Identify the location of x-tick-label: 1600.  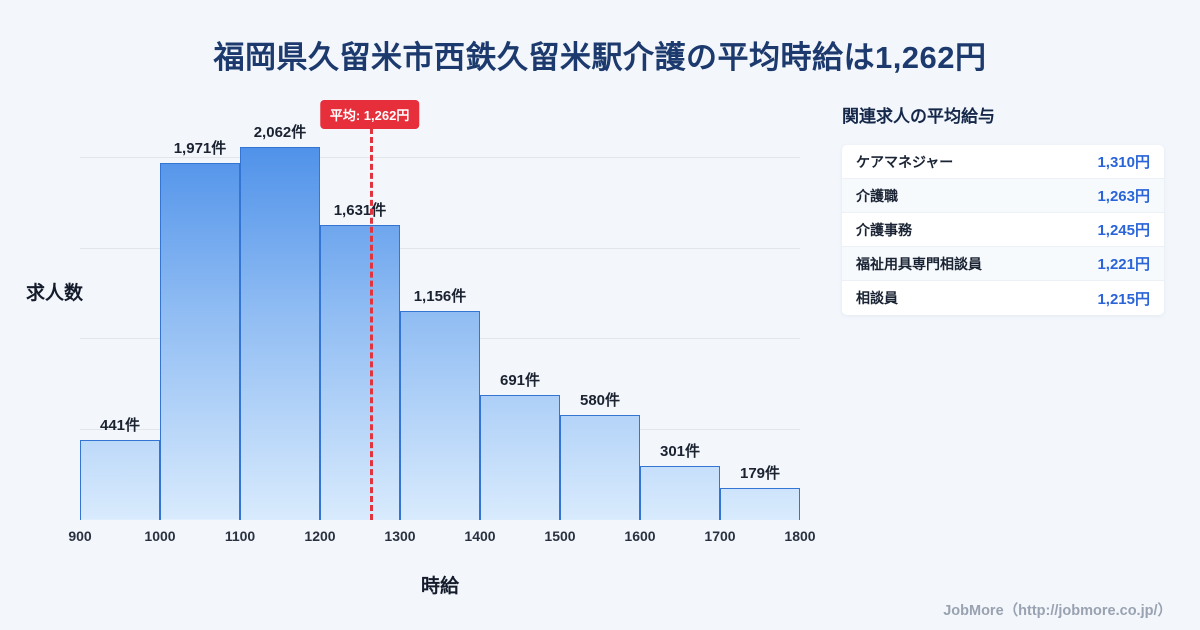
(640, 536).